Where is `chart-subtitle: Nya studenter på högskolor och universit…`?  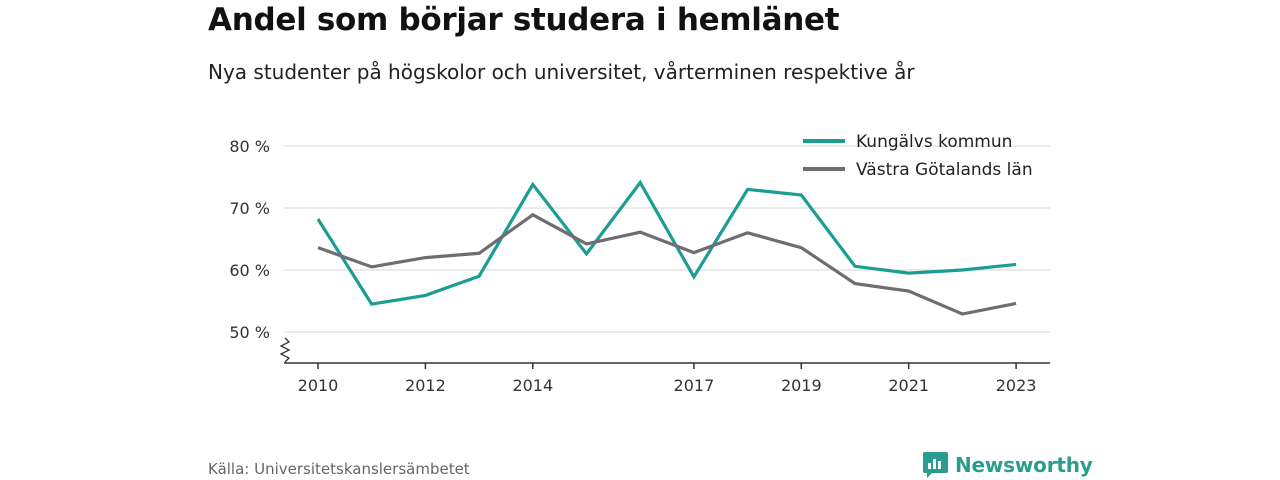
chart-subtitle: Nya studenter på högskolor och universit… is located at coordinates (561, 72).